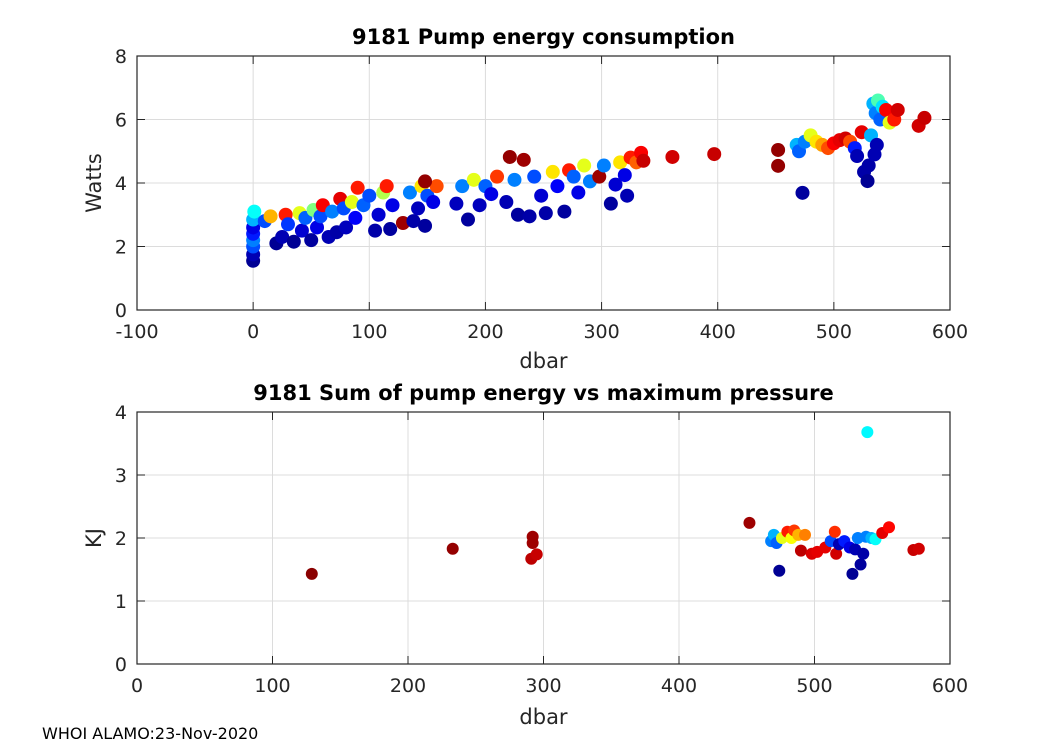 This screenshot has width=1050, height=750. I want to click on footer-credit: WHOI ALAMO:23-Nov-2020, so click(150, 733).